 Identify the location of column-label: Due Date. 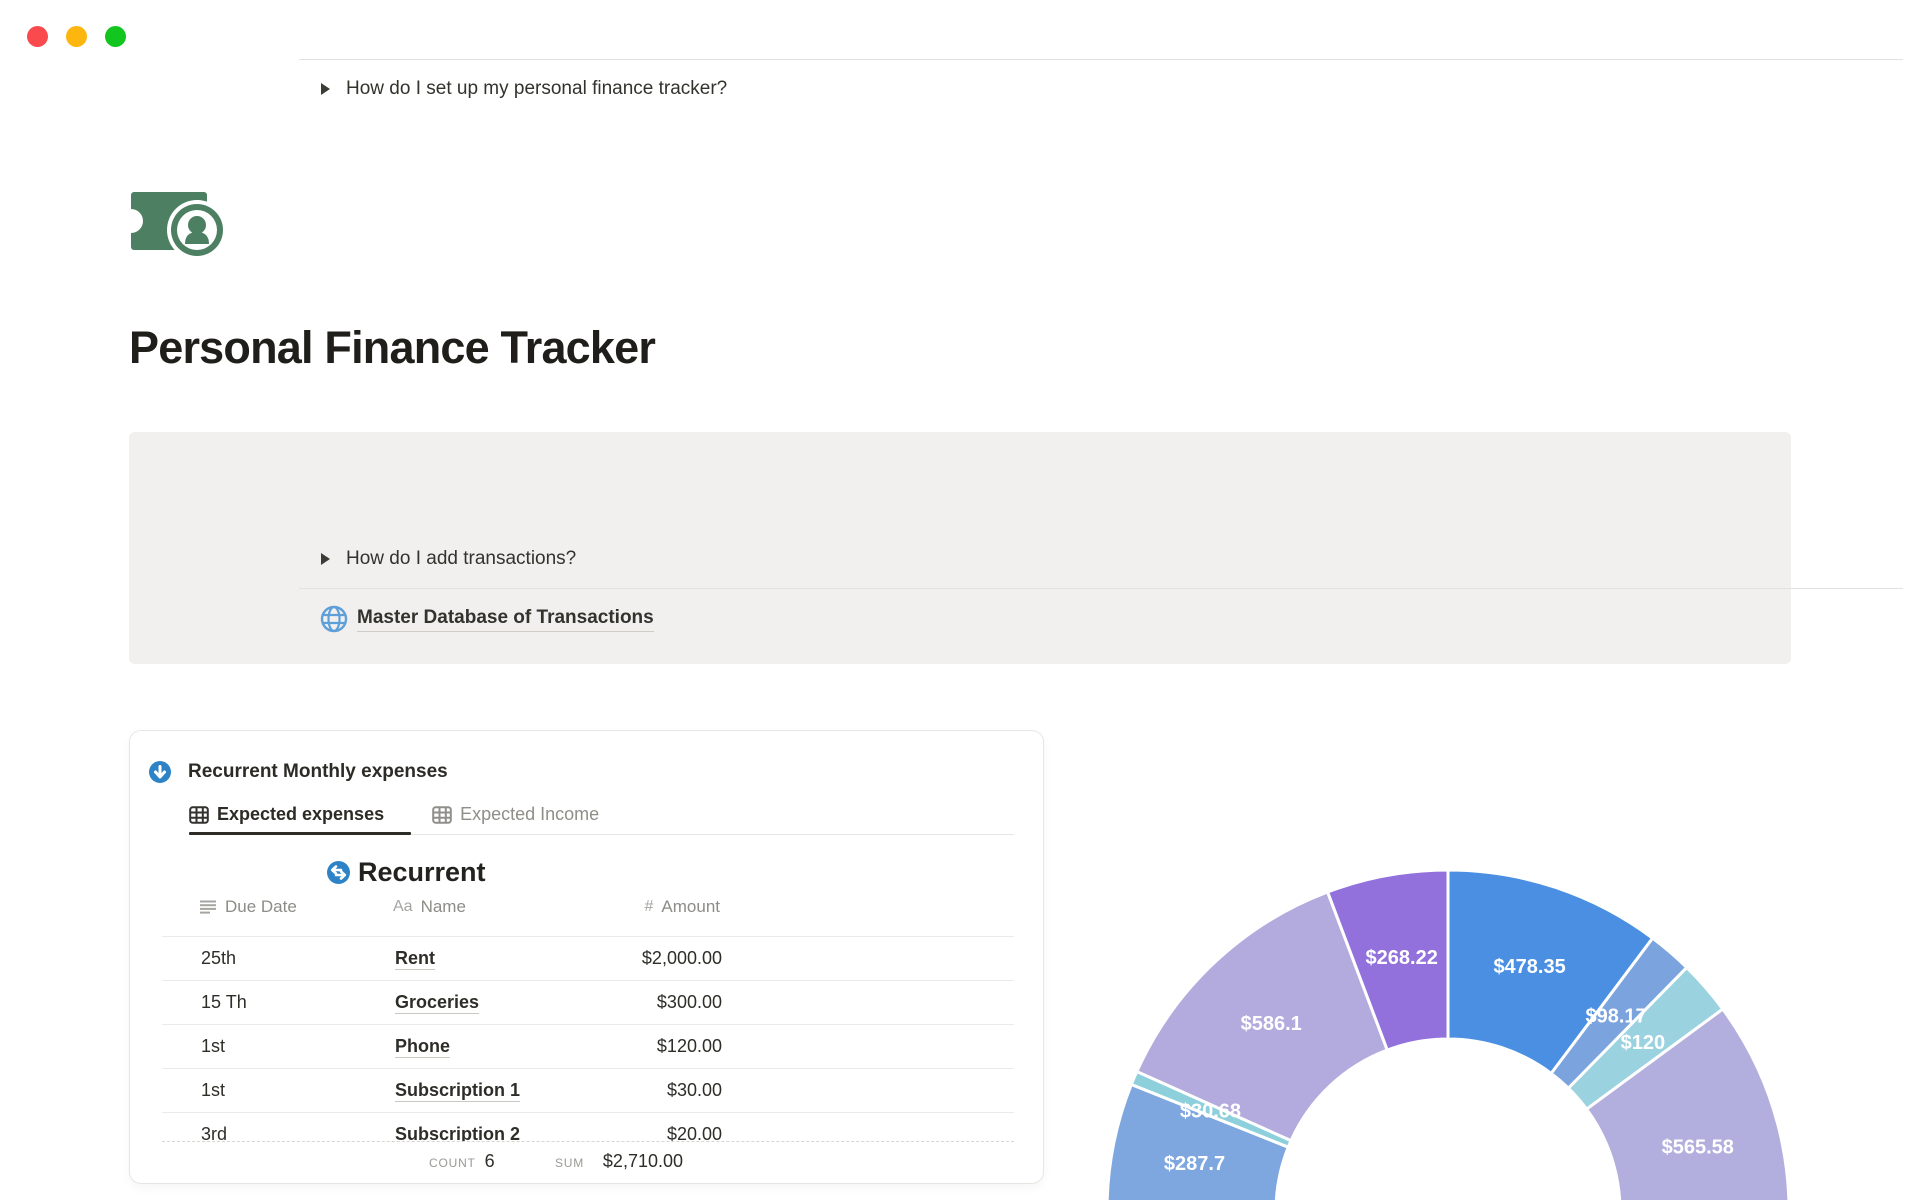
(261, 906).